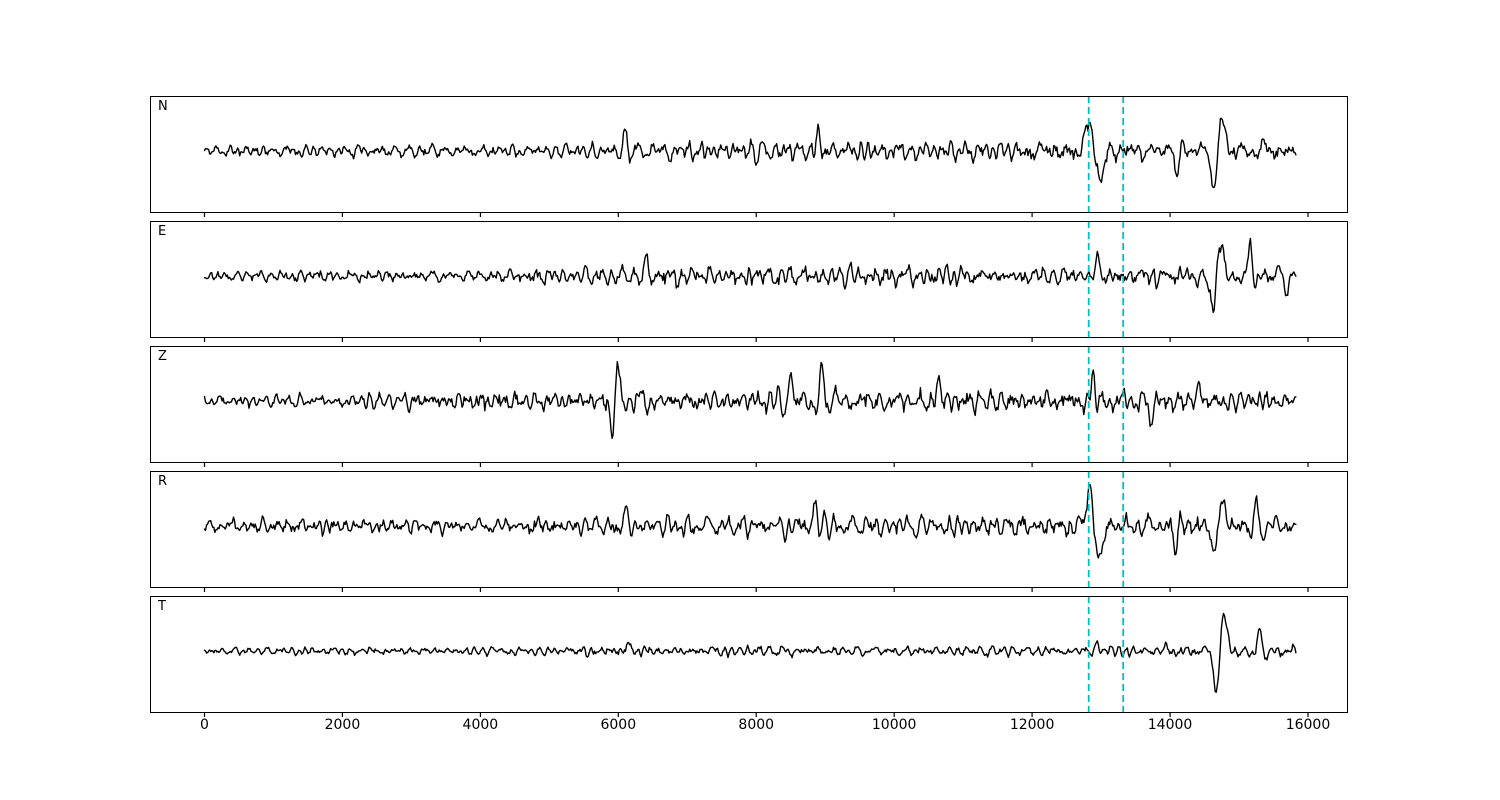 Image resolution: width=1500 pixels, height=800 pixels. Describe the element at coordinates (162, 606) in the screenshot. I see `panel-label-T: T` at that location.